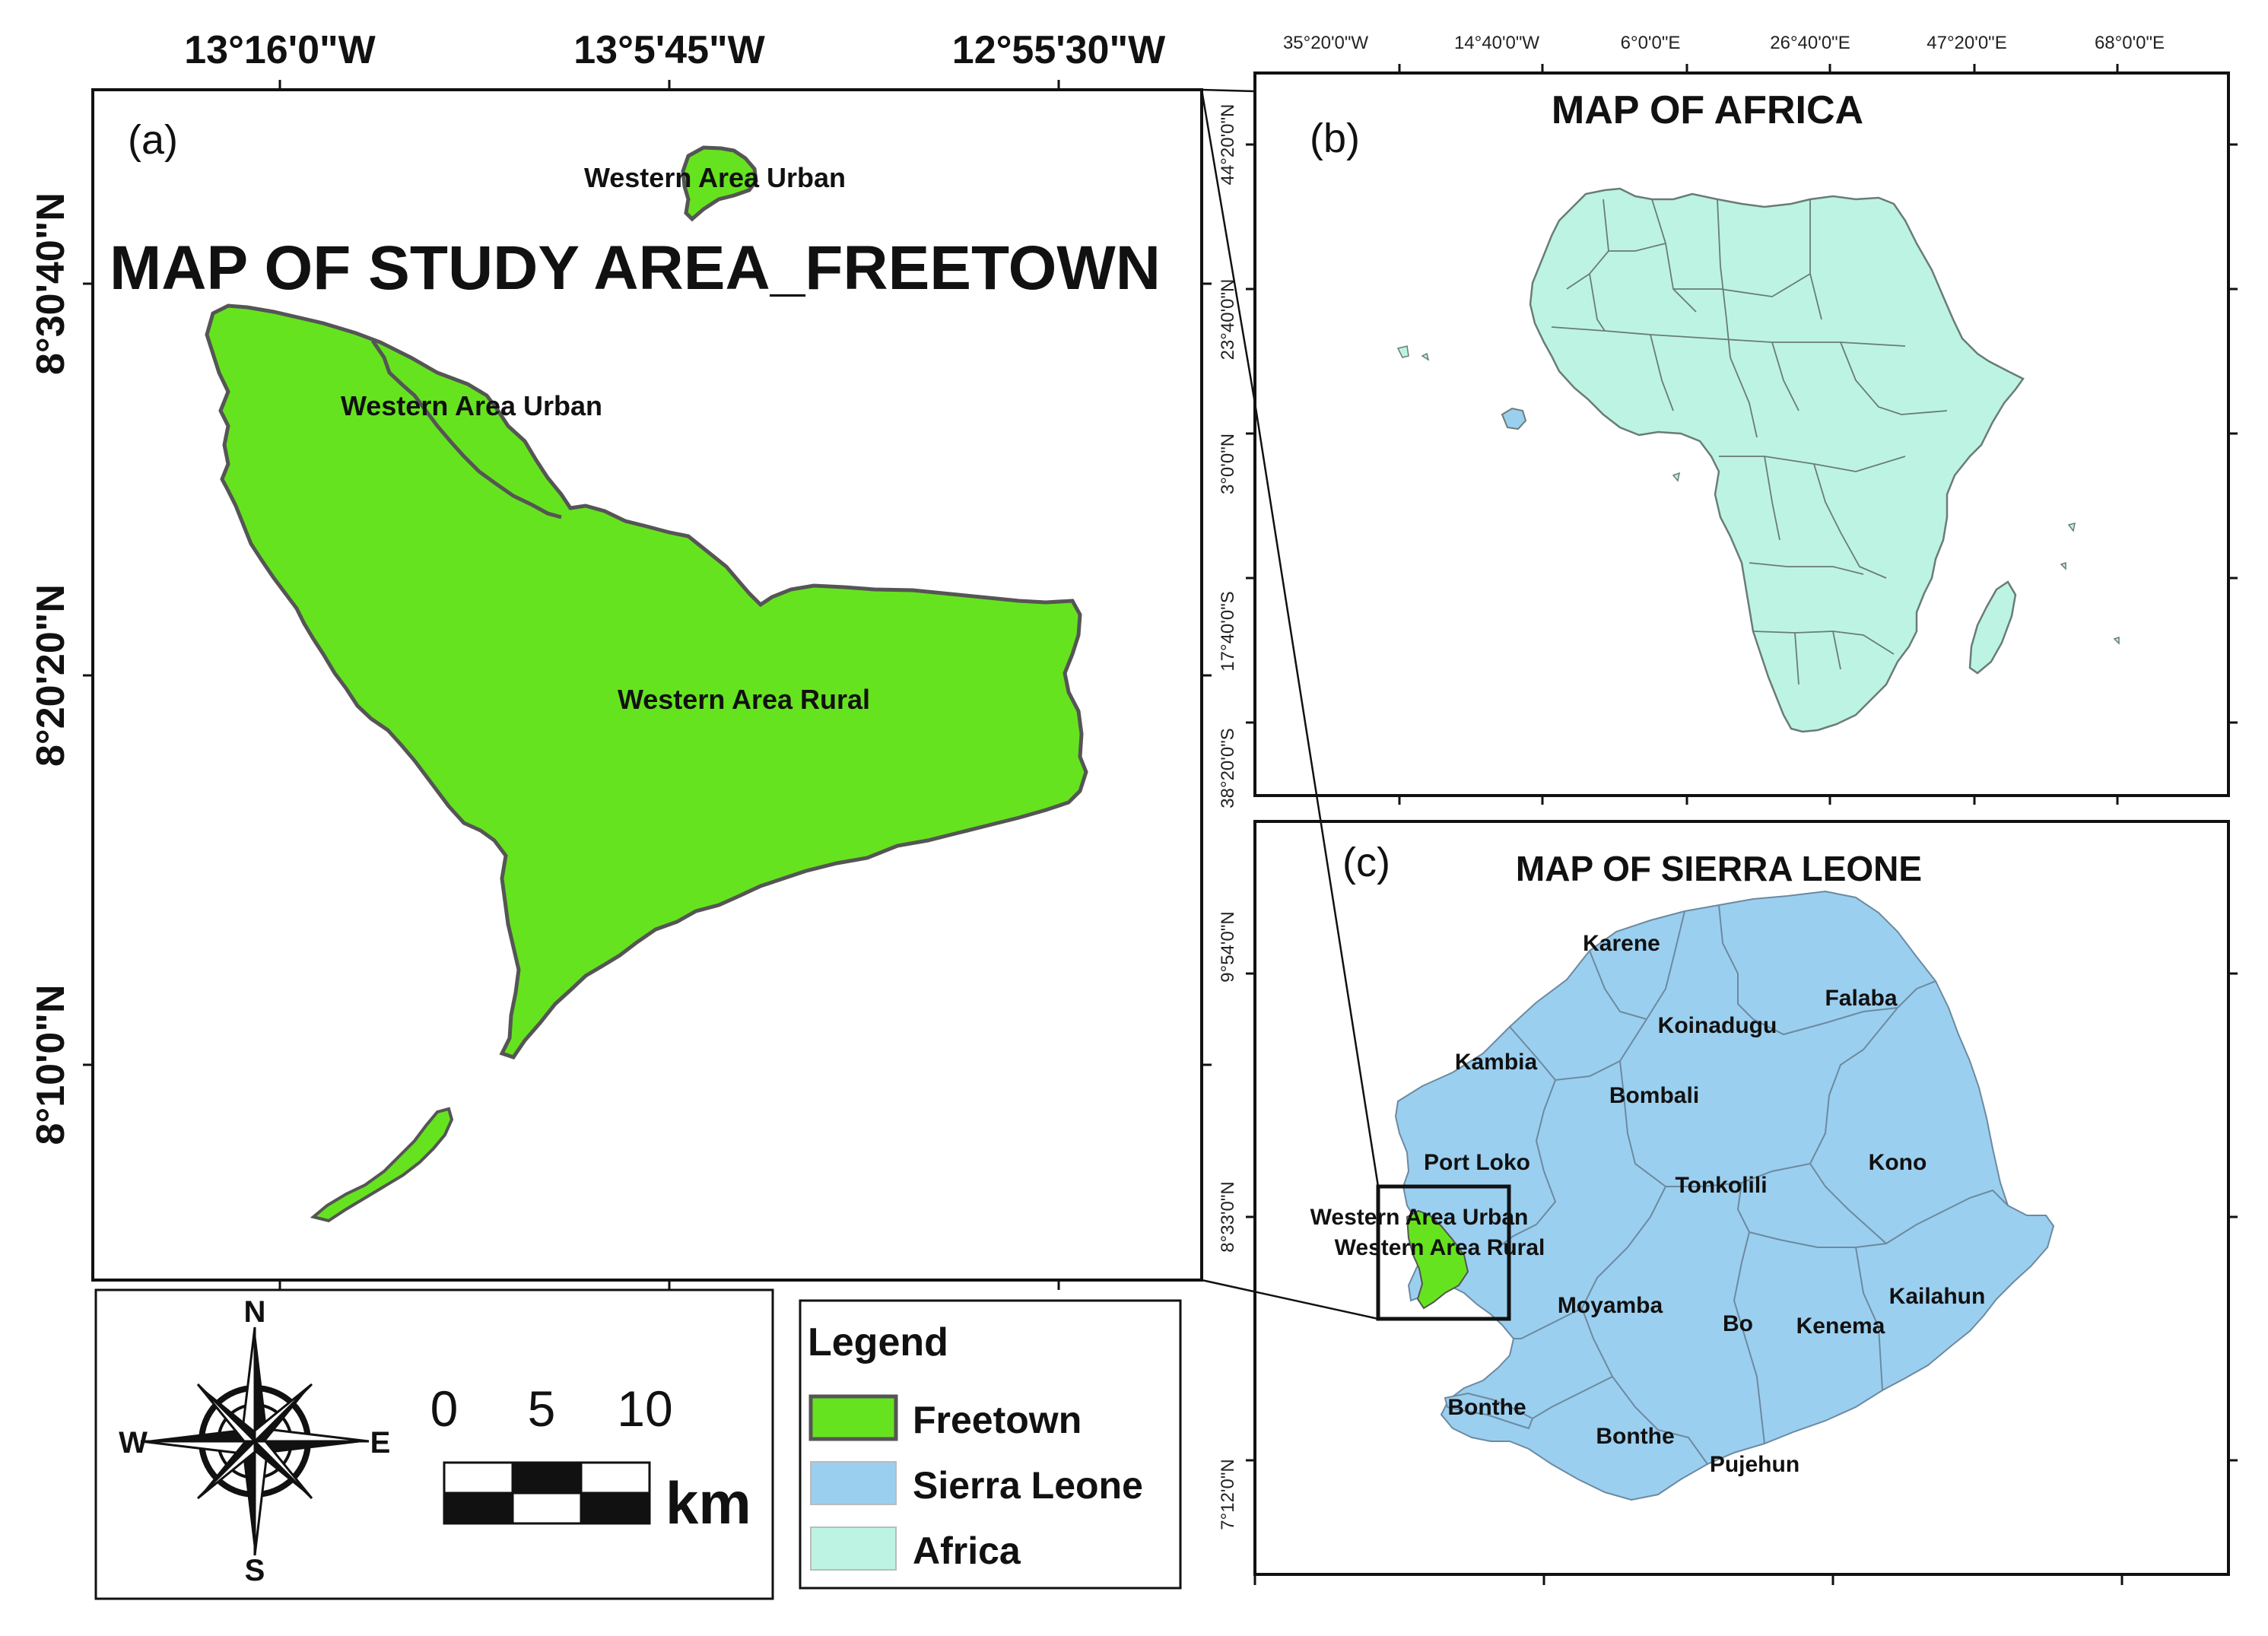  What do you see at coordinates (1028, 1485) in the screenshot?
I see `legend-label-sierra-leone: Sierra Leone` at bounding box center [1028, 1485].